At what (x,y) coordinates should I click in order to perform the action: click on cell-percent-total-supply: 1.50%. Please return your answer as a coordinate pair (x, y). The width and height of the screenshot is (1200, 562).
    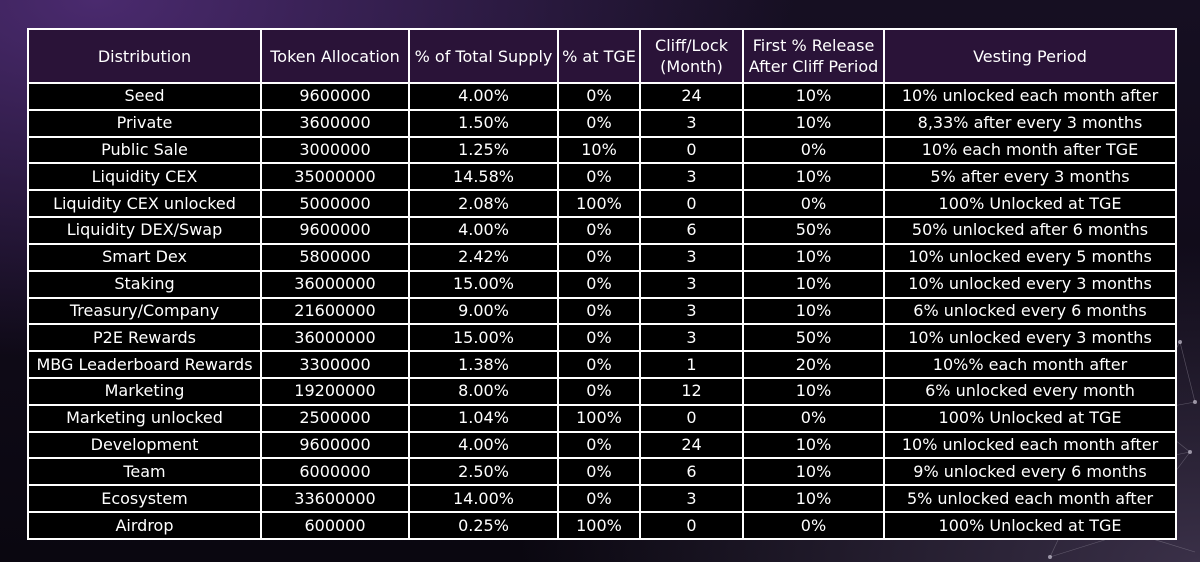
    Looking at the image, I should click on (483, 123).